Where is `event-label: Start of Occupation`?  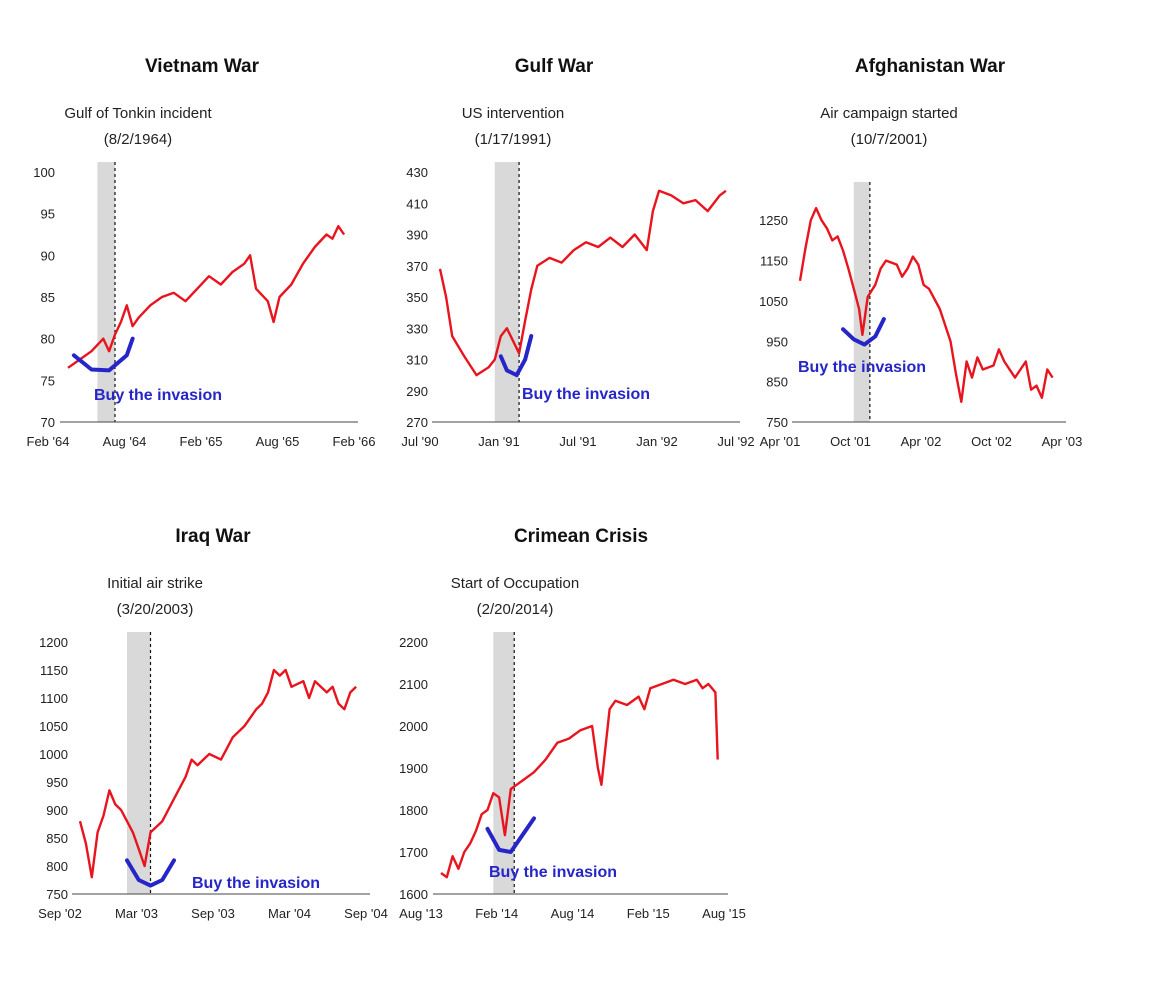
event-label: Start of Occupation is located at coordinates (515, 583).